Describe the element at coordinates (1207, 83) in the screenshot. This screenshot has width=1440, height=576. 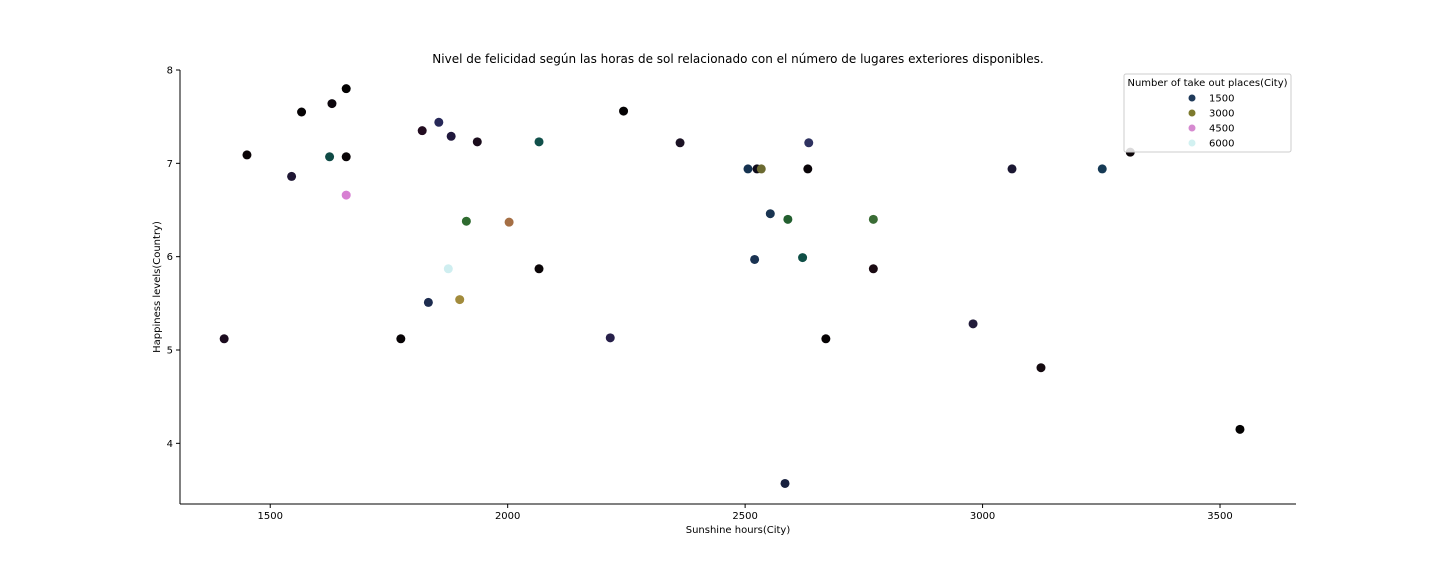
I see `legend-title: Number of take out places(City)` at that location.